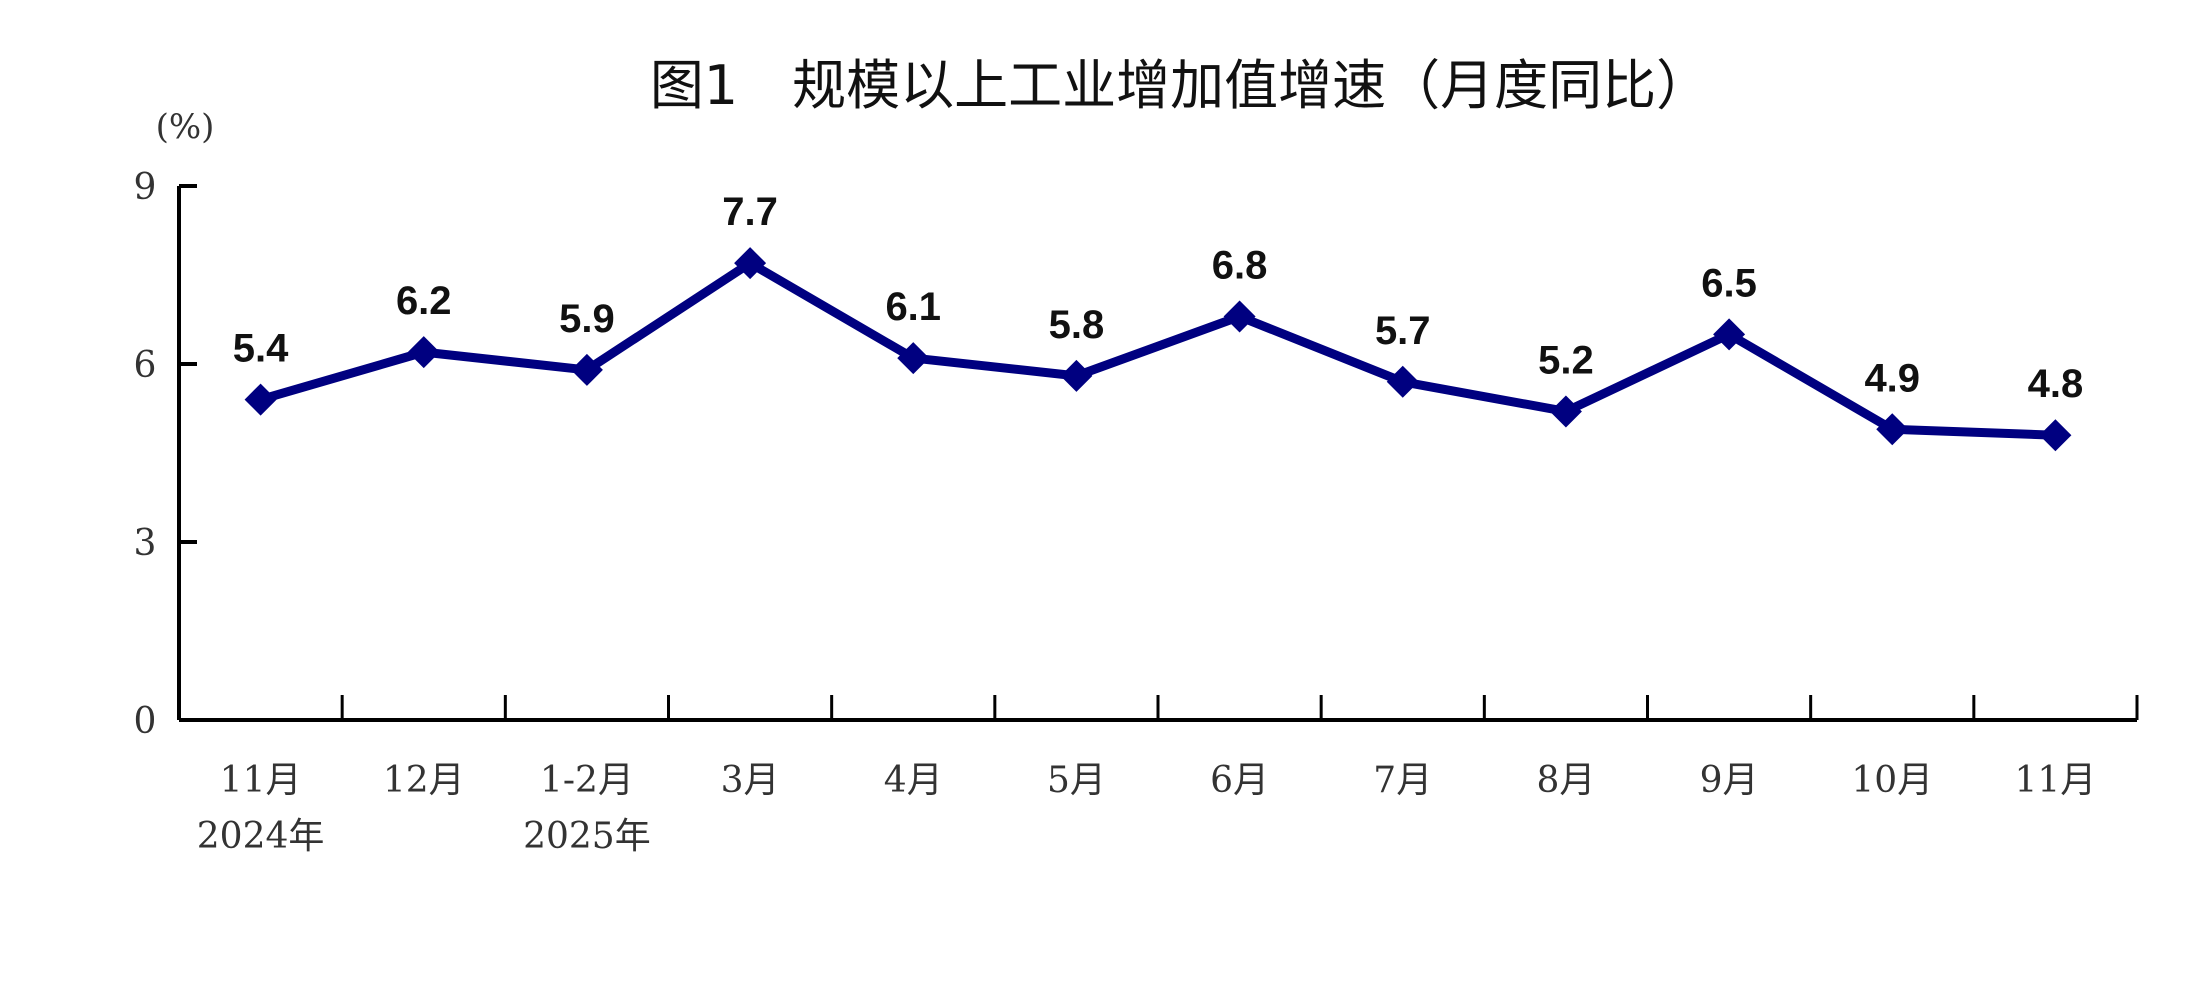  Describe the element at coordinates (1076, 780) in the screenshot. I see `x-tick-label: 5月` at that location.